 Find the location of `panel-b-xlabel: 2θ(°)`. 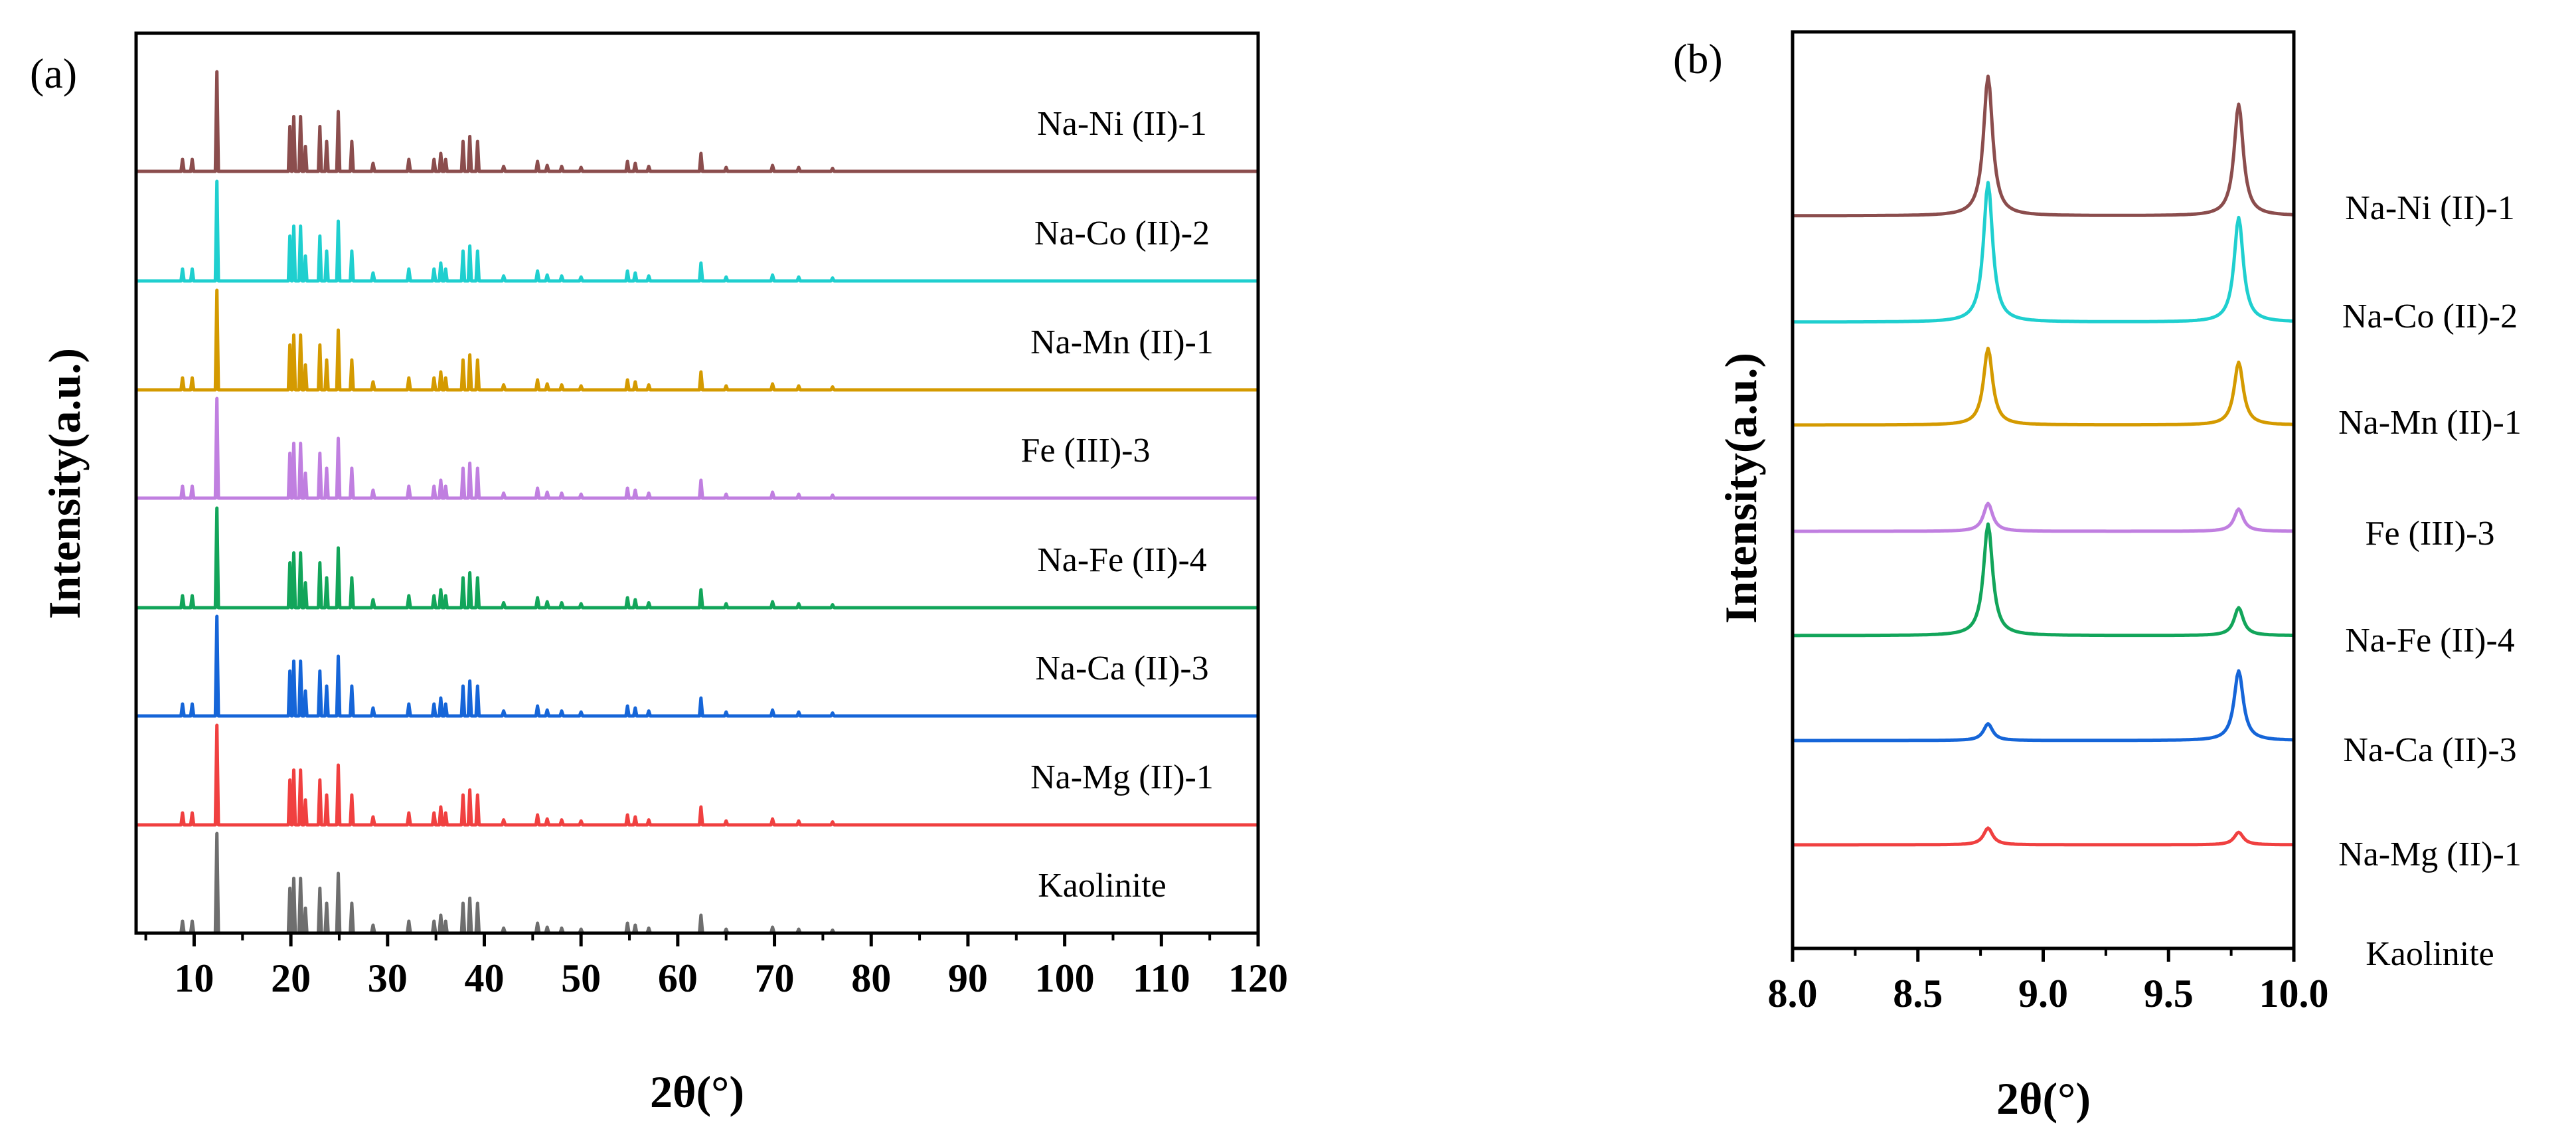

panel-b-xlabel: 2θ(°) is located at coordinates (2043, 1098).